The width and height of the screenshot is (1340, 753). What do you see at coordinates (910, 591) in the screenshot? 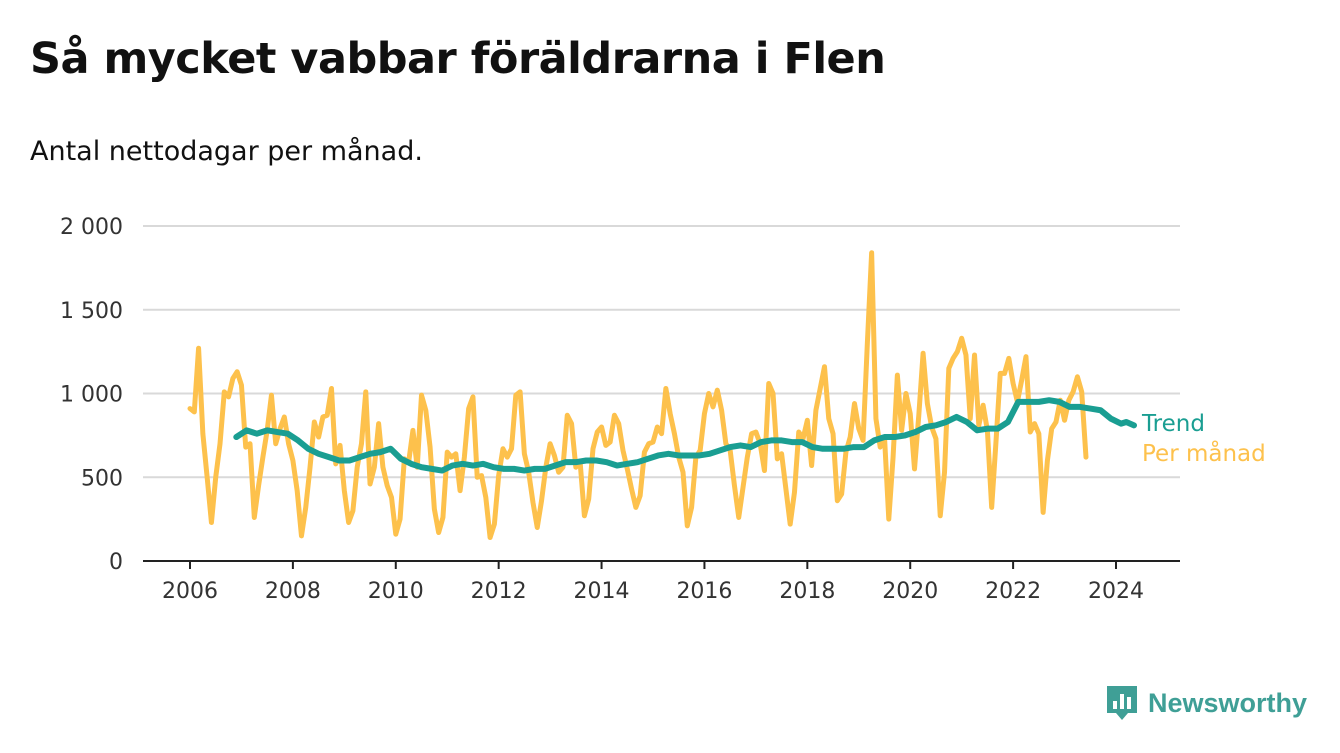
I see `x-tick-label: 2020` at bounding box center [910, 591].